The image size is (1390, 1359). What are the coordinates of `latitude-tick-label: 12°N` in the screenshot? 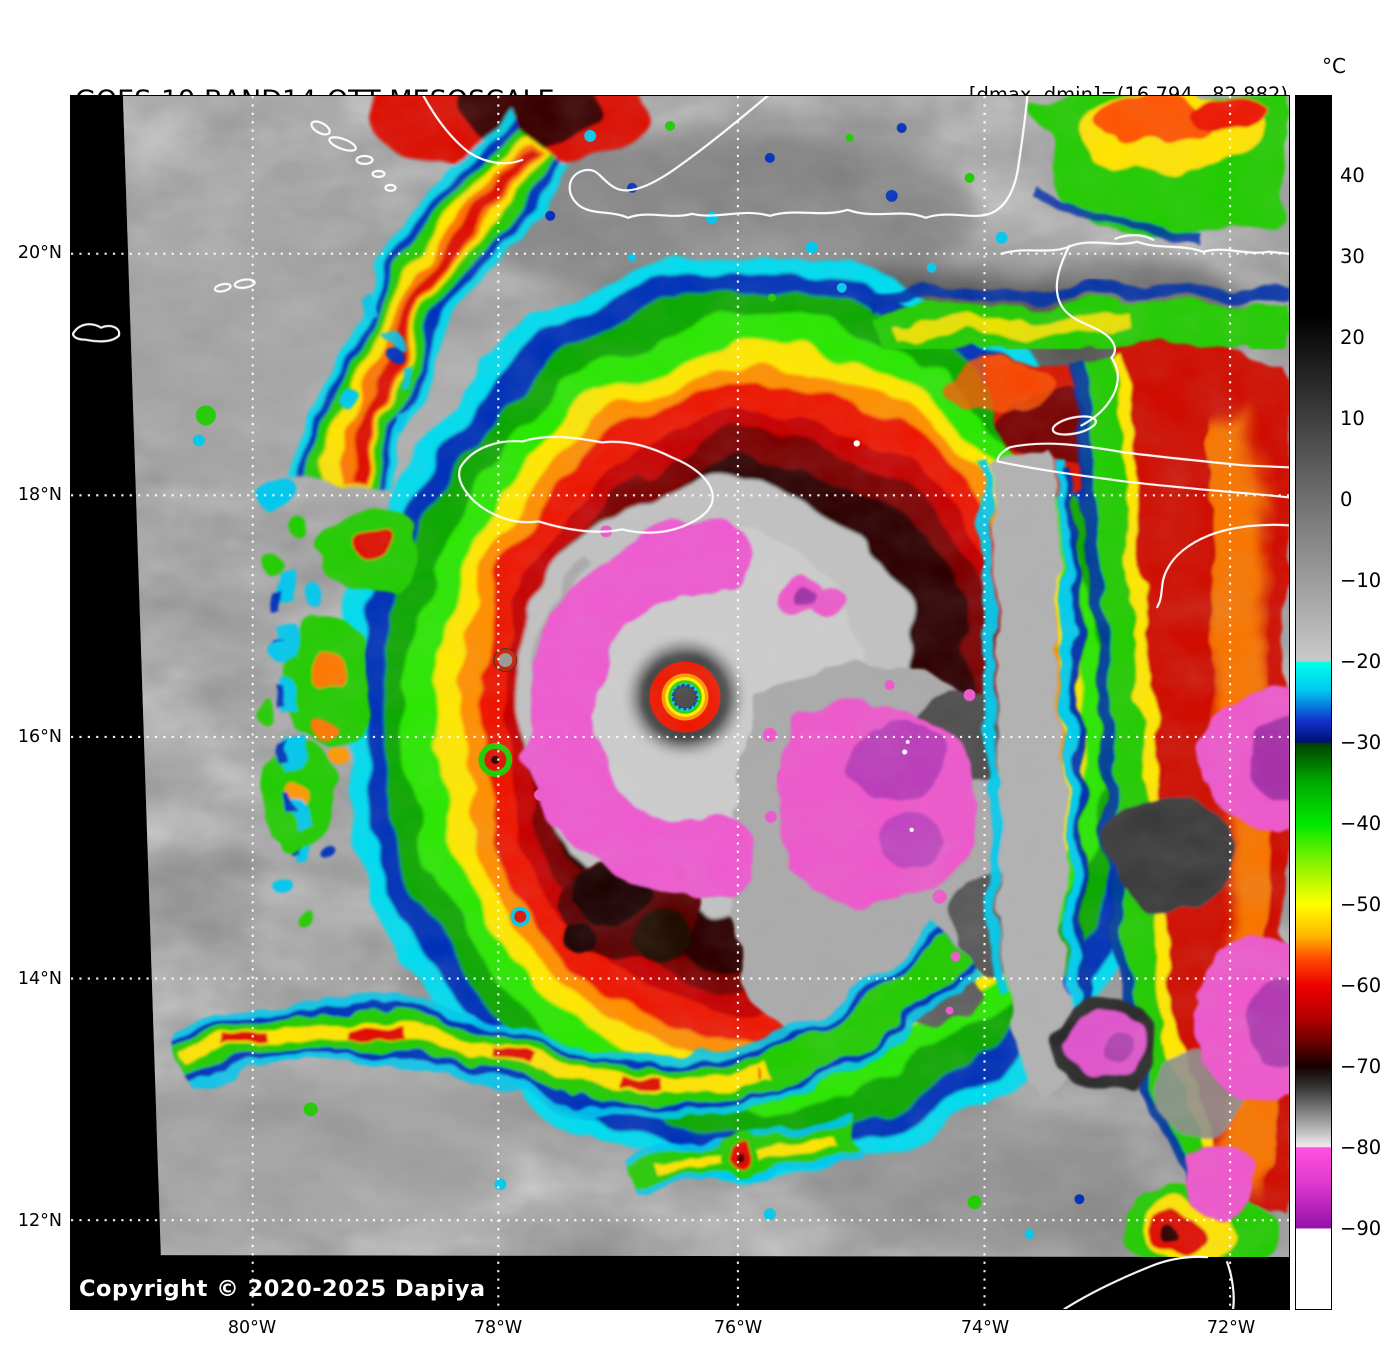 It's located at (39, 1221).